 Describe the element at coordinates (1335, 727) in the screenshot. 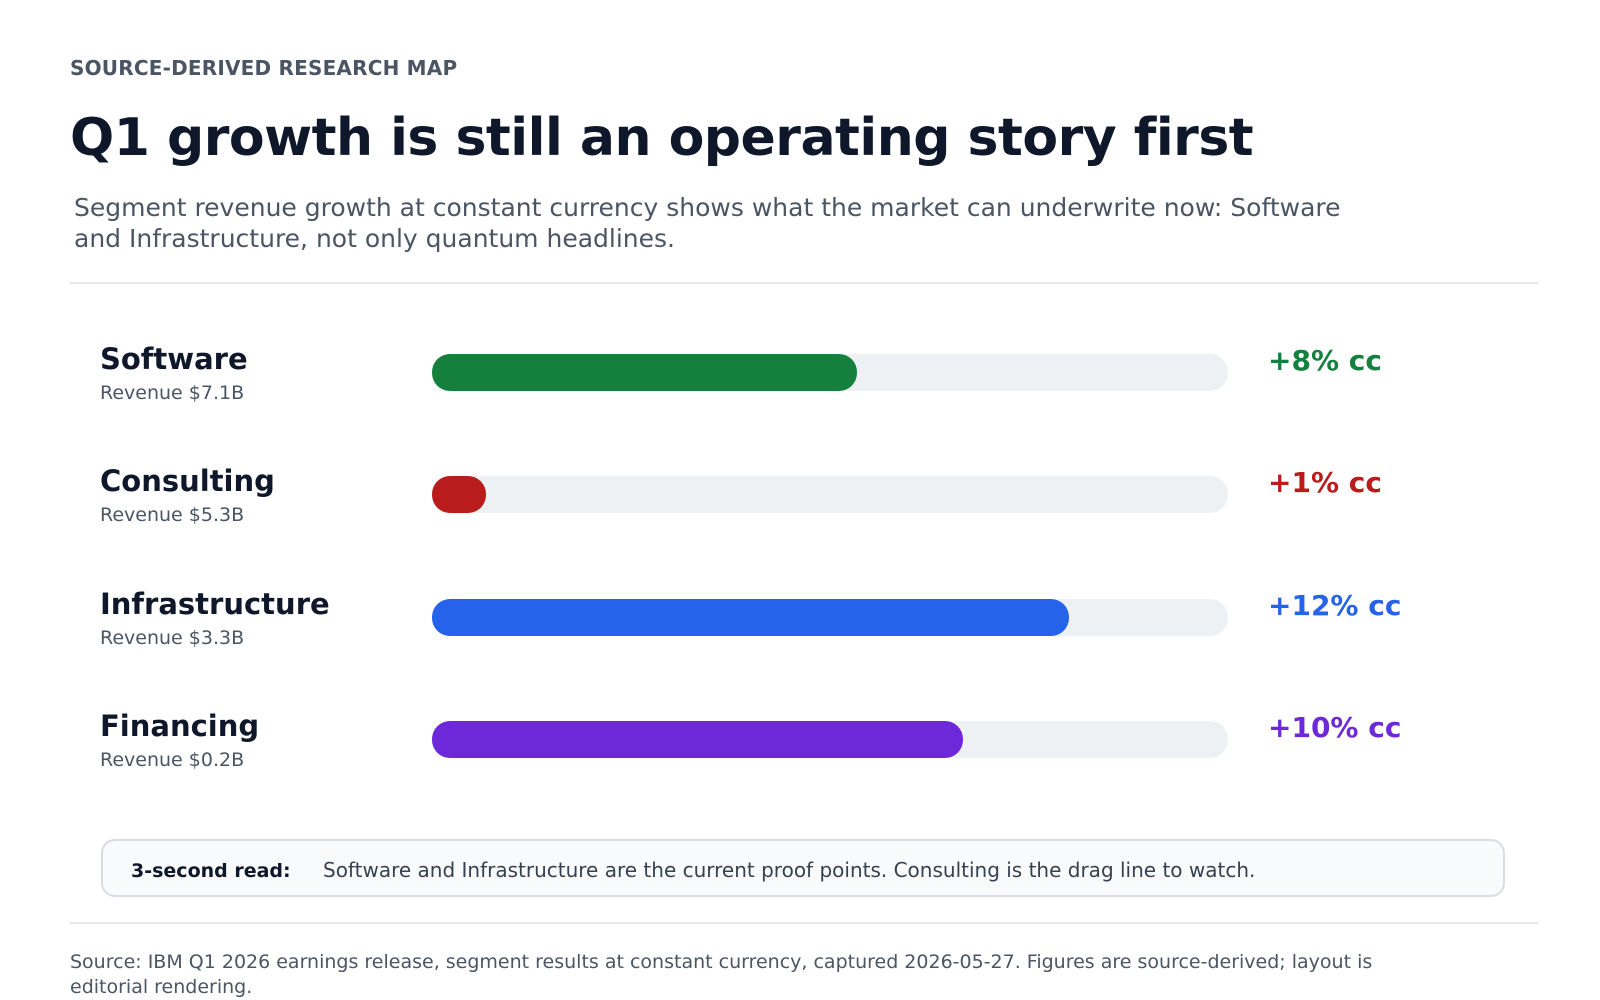

I see `growth-label: +10% cc` at that location.